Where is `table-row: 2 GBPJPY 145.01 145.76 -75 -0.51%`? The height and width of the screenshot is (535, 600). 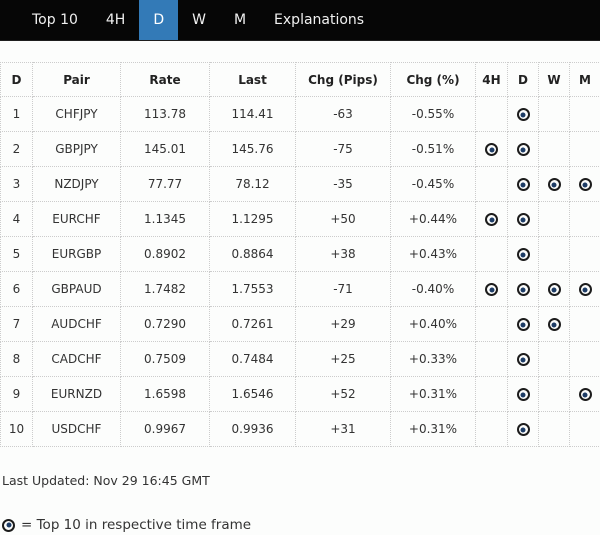 table-row: 2 GBPJPY 145.01 145.76 -75 -0.51% is located at coordinates (300, 149).